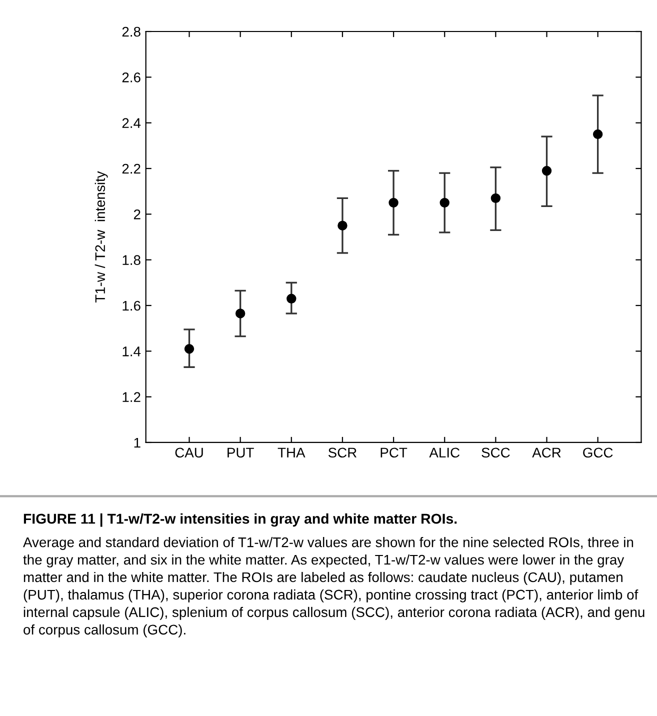 The width and height of the screenshot is (657, 716). What do you see at coordinates (131, 260) in the screenshot?
I see `y-tick-label: 1.8` at bounding box center [131, 260].